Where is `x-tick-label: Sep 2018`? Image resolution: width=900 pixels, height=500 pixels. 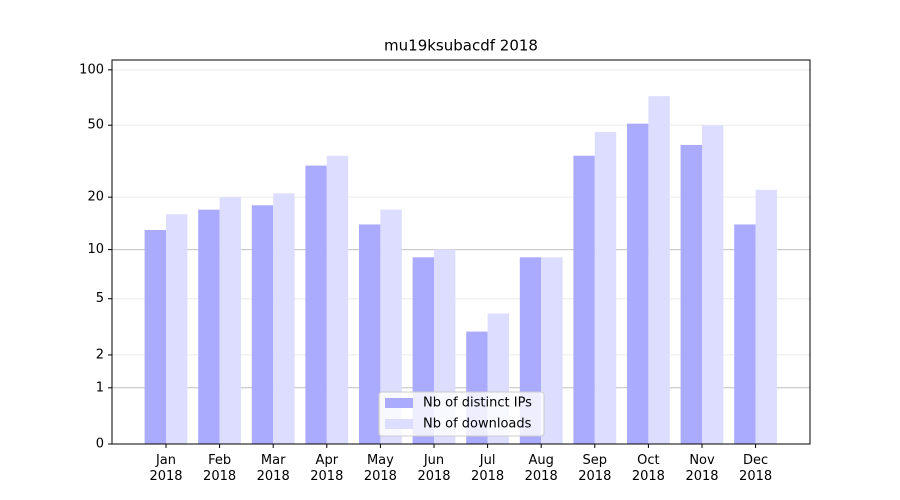
x-tick-label: Sep 2018 is located at coordinates (595, 468).